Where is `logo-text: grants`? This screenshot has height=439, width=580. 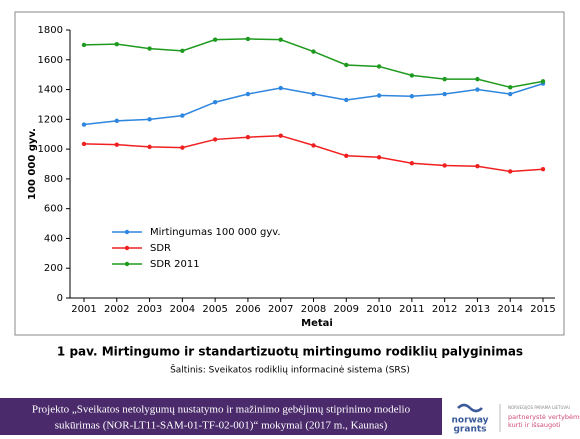
logo-text: grants is located at coordinates (469, 430).